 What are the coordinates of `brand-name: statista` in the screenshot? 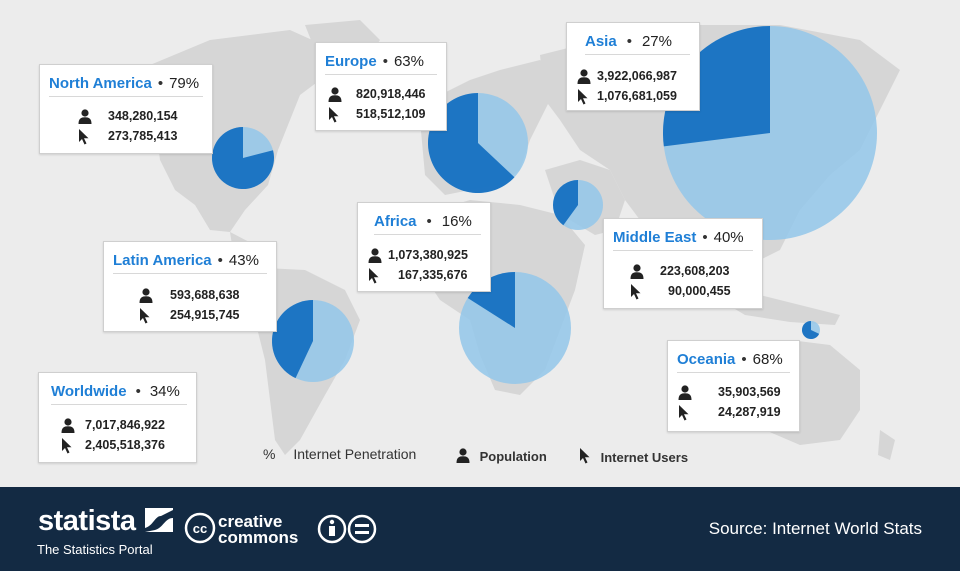 It's located at (87, 521).